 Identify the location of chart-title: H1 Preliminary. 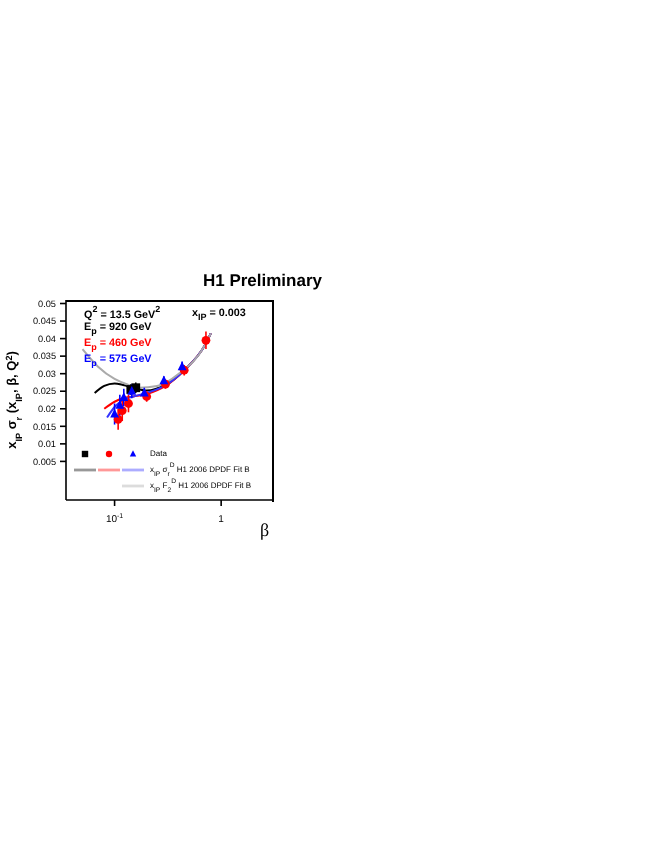
(262, 280).